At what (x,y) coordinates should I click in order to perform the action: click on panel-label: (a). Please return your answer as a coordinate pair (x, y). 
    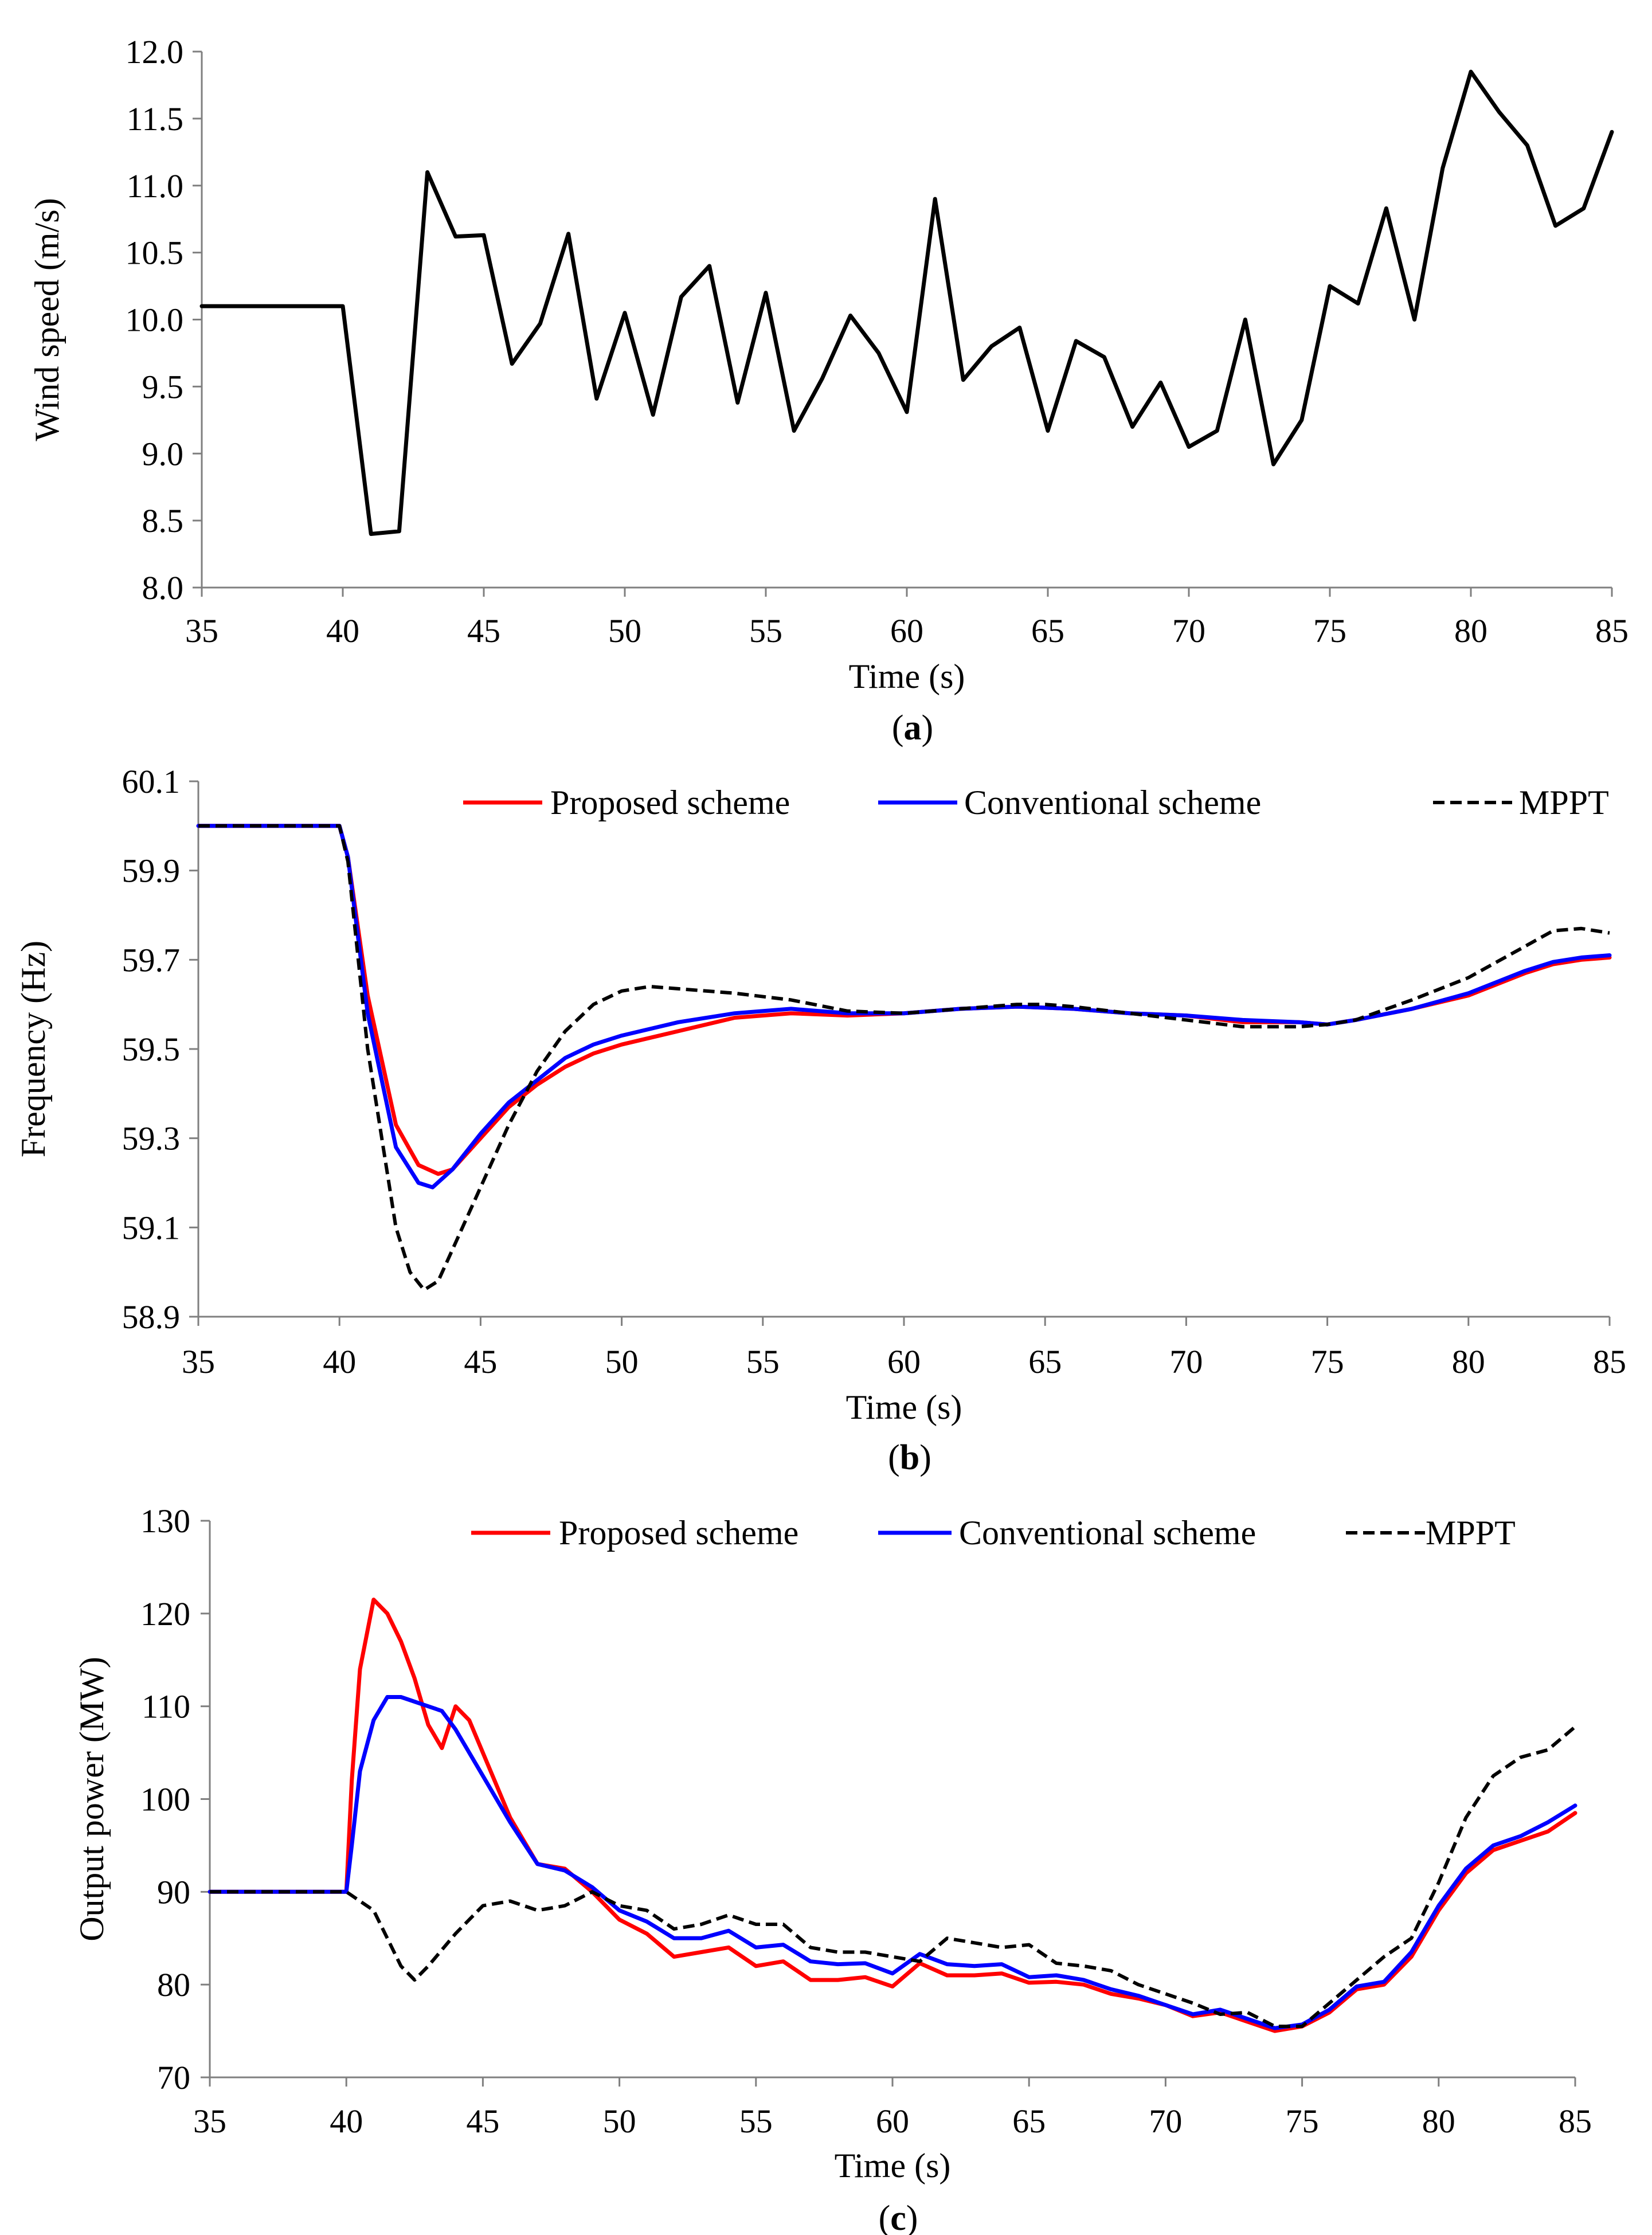
    Looking at the image, I should click on (912, 728).